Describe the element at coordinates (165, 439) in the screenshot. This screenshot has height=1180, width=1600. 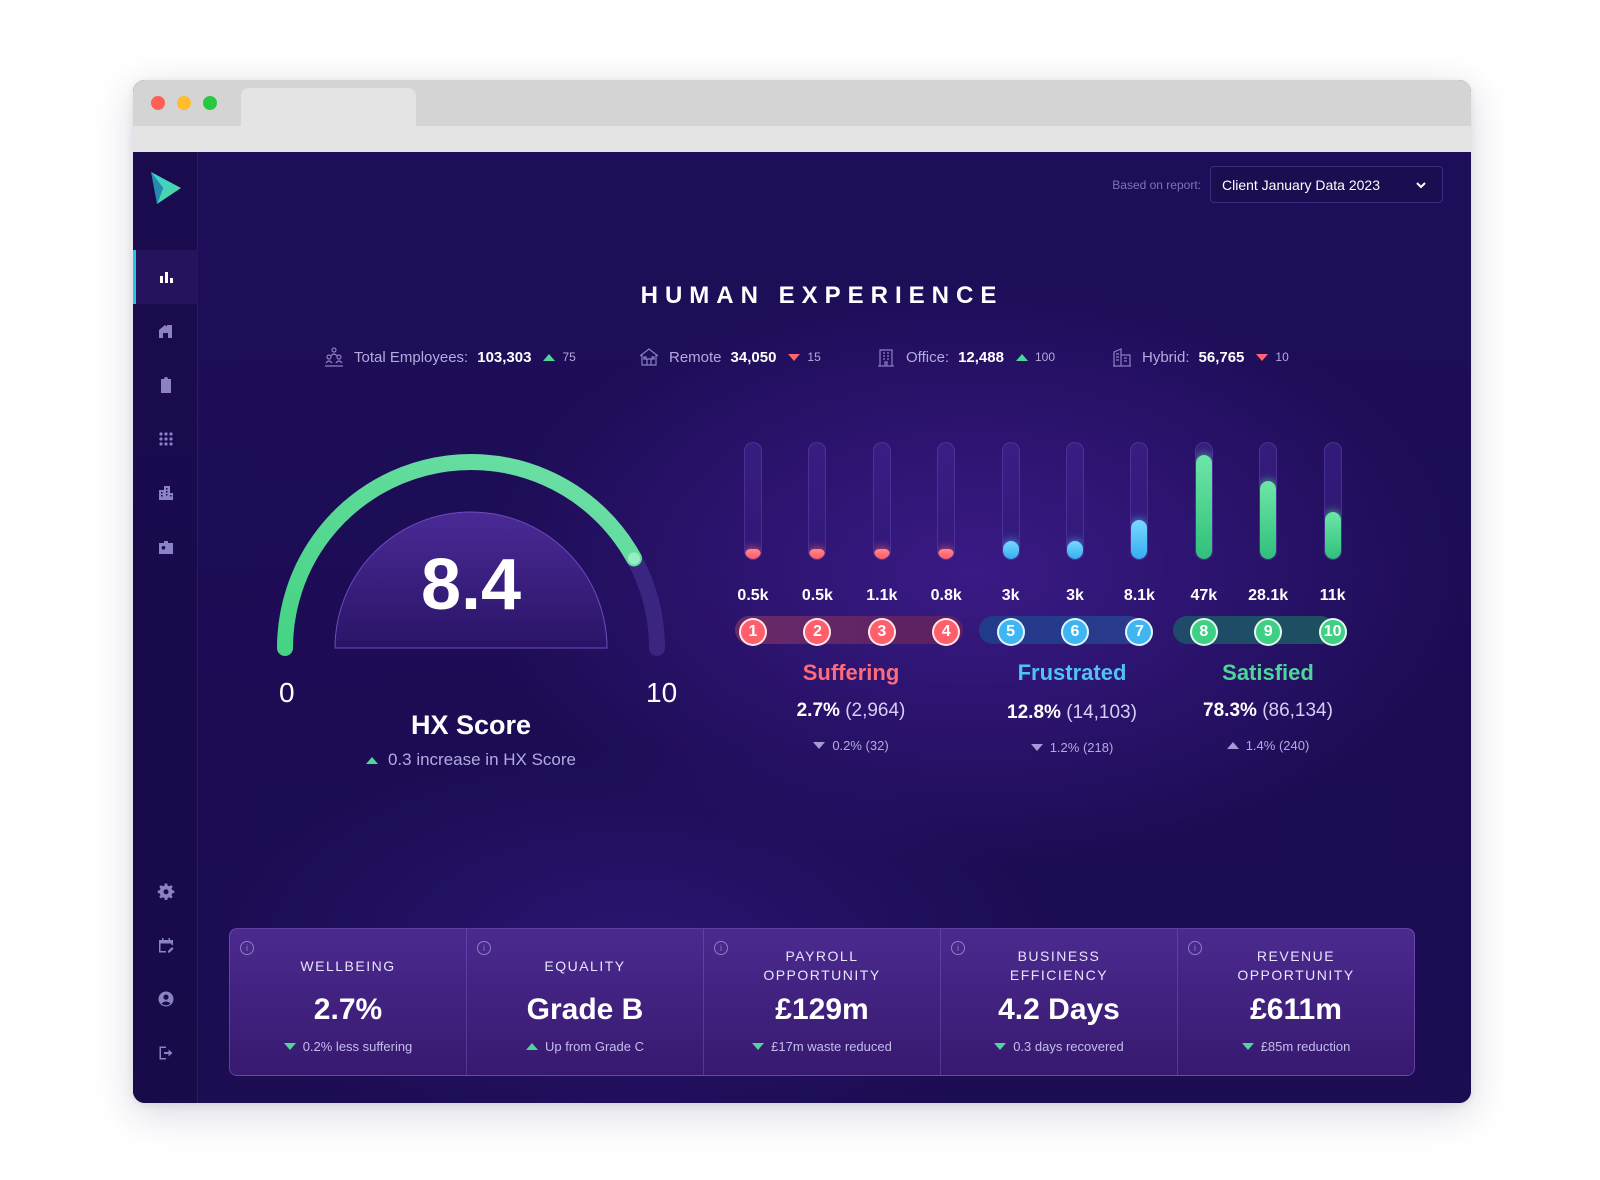
I see `nav-apps` at that location.